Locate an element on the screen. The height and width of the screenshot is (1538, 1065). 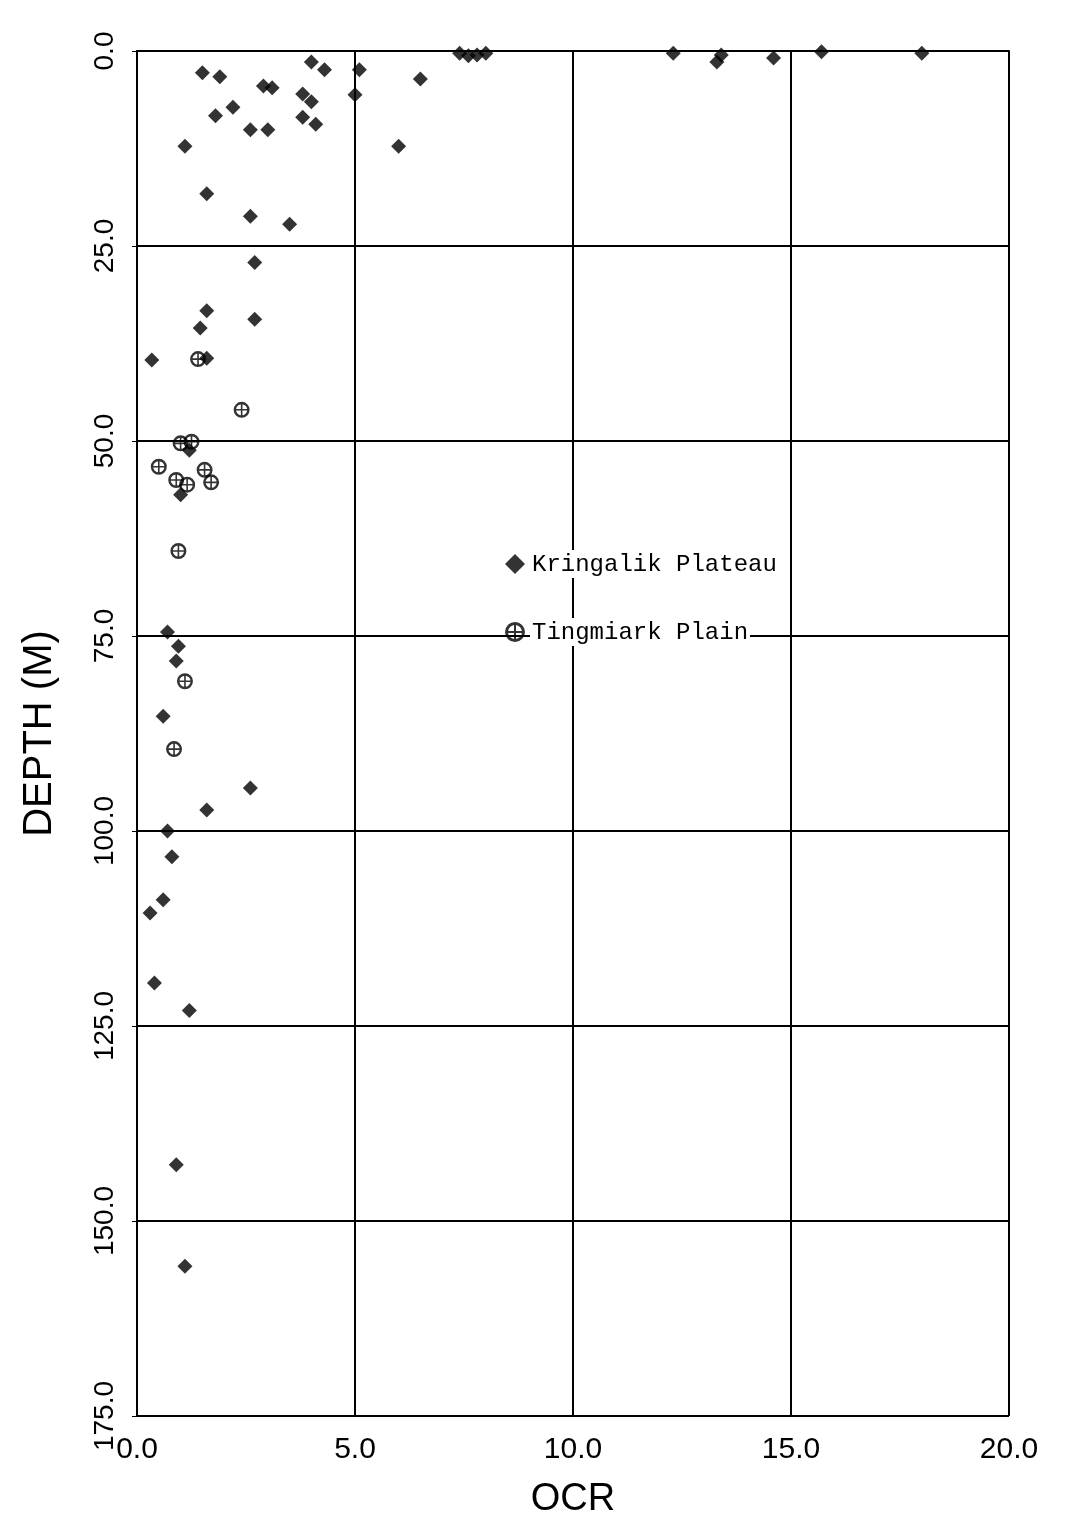
x-tick-label: 10.0 is located at coordinates (573, 1447).